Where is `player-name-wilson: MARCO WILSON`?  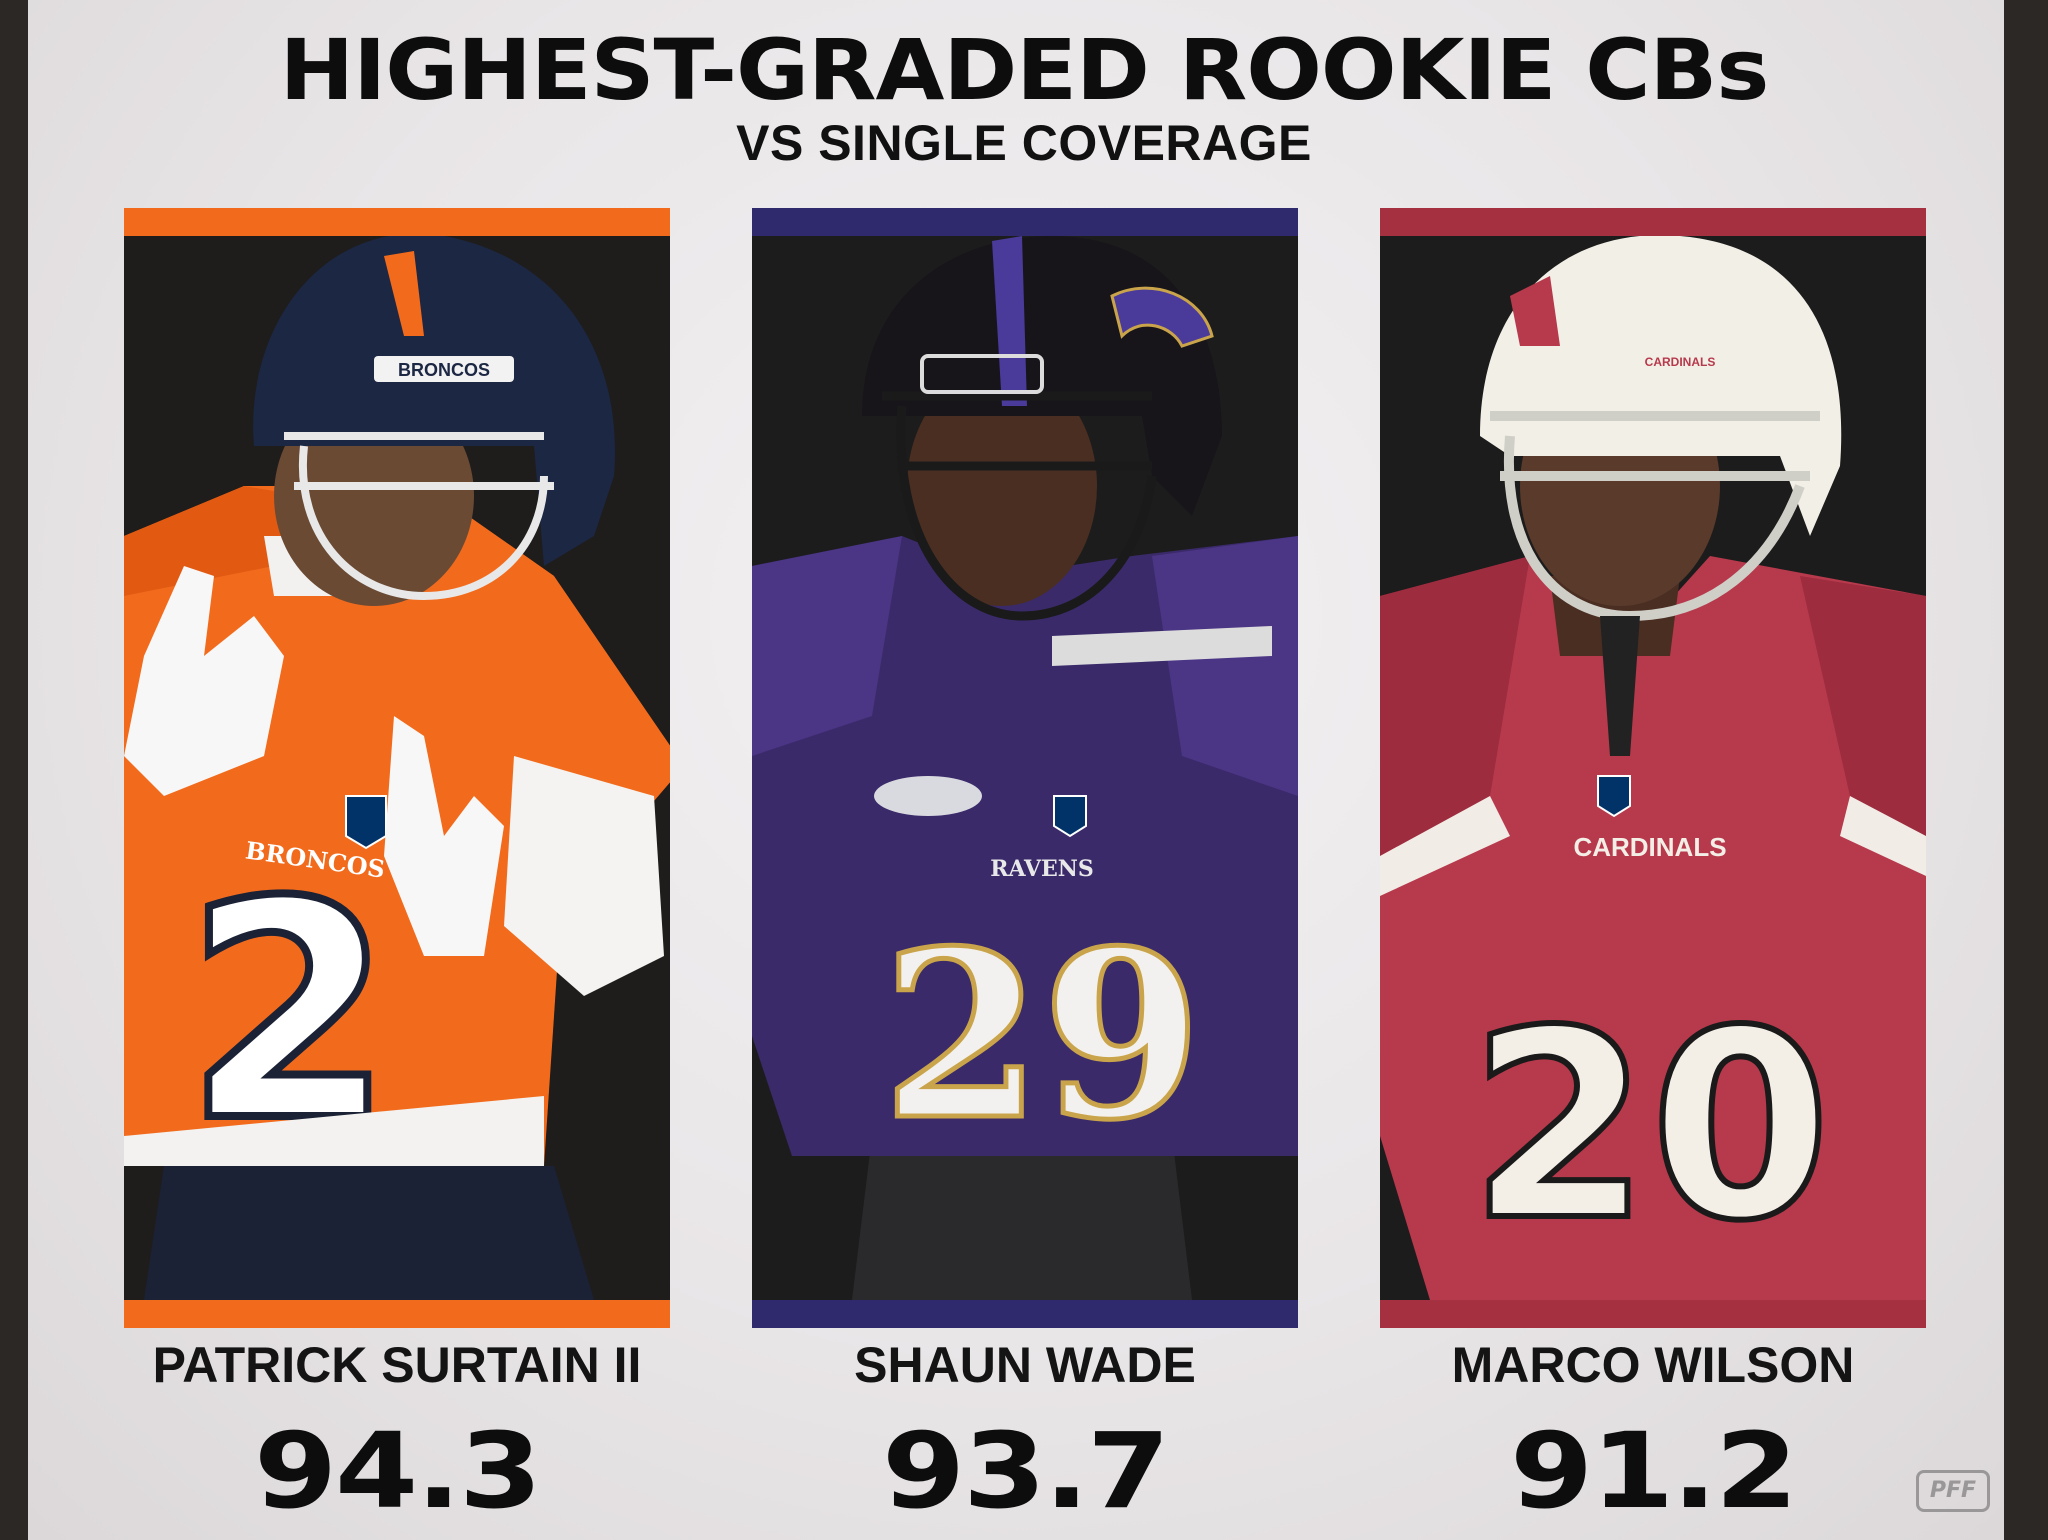
player-name-wilson: MARCO WILSON is located at coordinates (1653, 1365).